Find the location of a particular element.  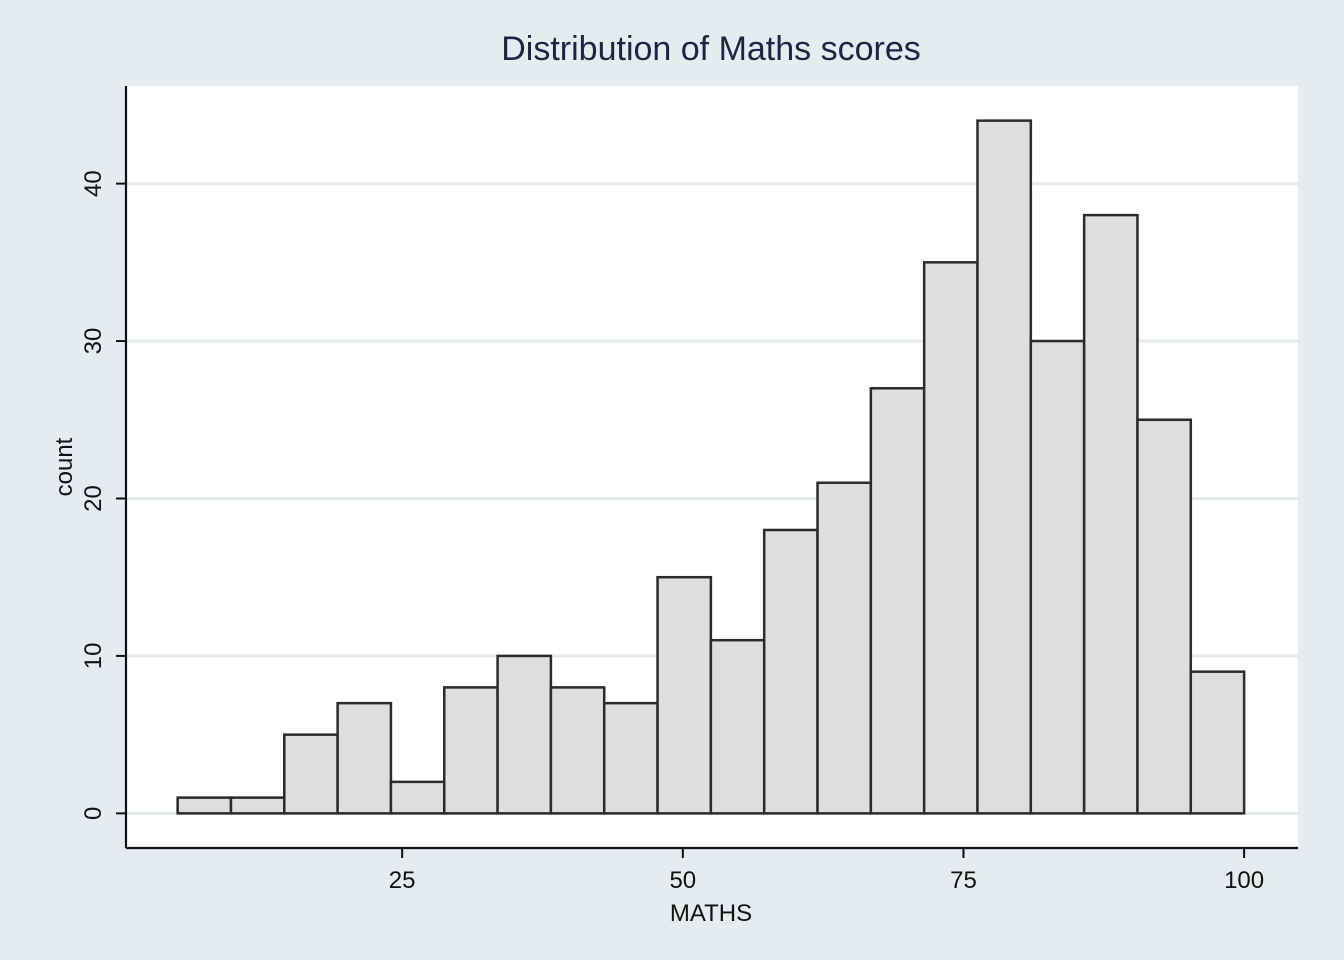

x-axis-title: MATHS is located at coordinates (711, 913).